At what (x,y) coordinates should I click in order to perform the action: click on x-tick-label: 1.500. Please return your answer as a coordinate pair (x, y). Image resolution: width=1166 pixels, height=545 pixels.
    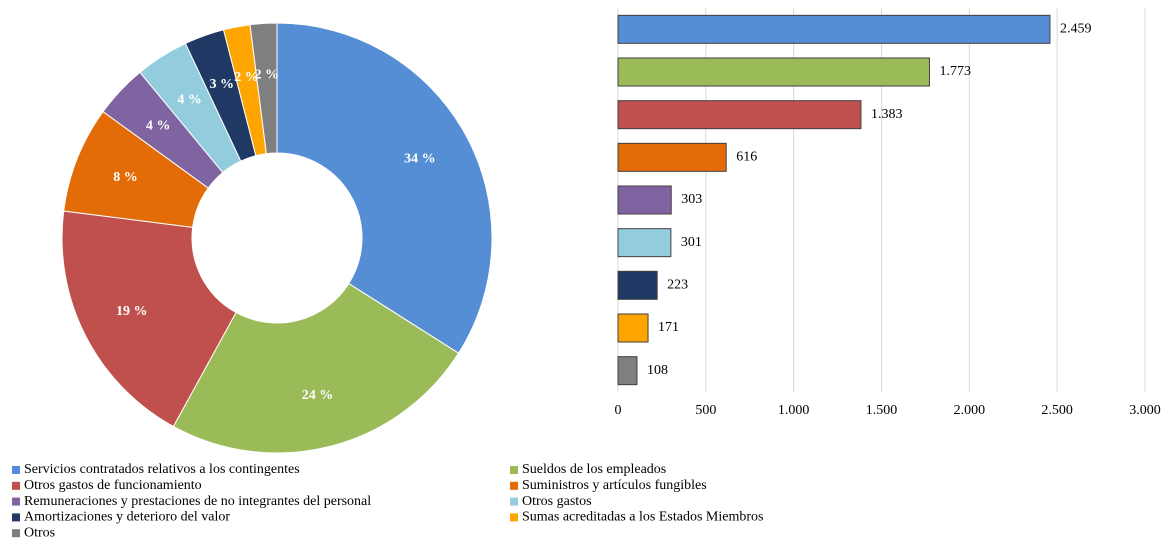
    Looking at the image, I should click on (882, 410).